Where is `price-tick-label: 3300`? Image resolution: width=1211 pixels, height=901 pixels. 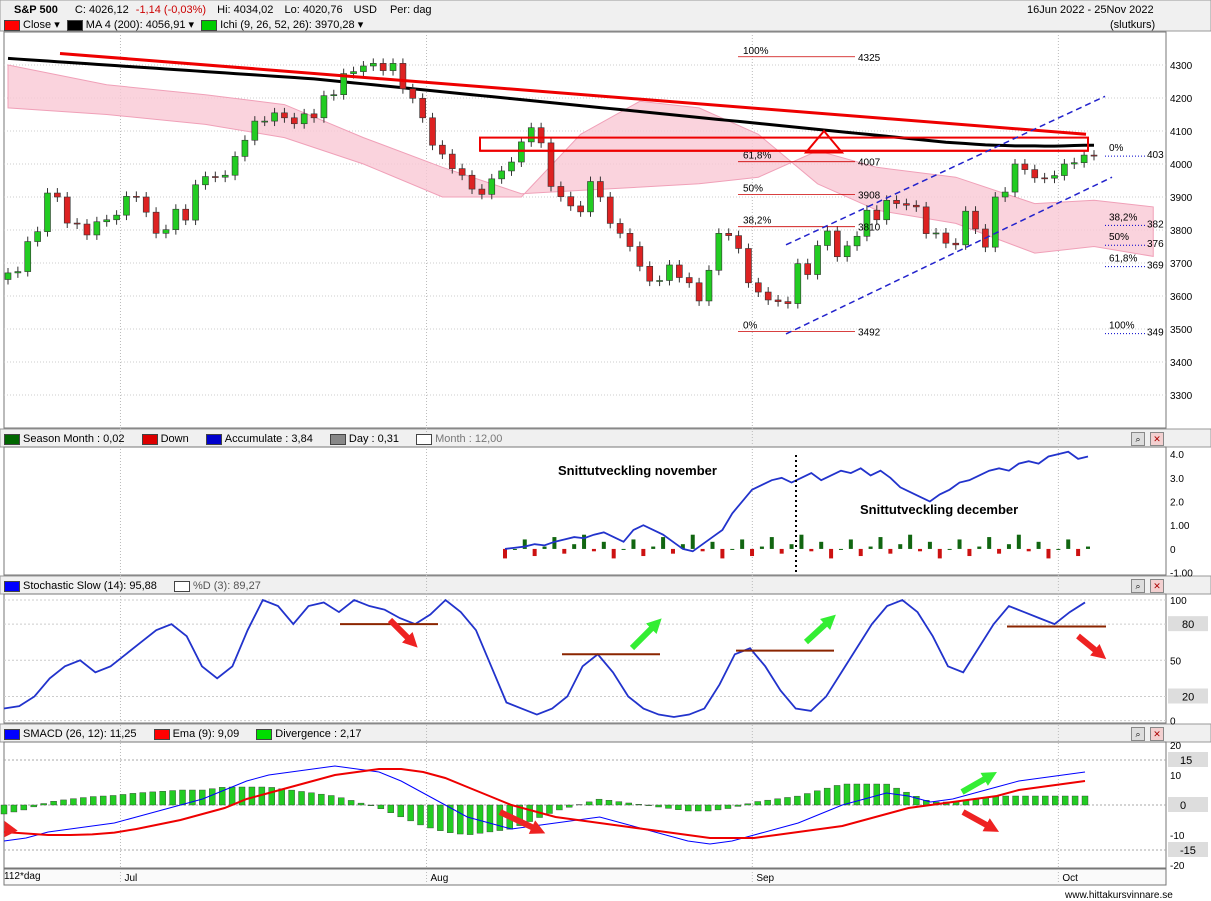 price-tick-label: 3300 is located at coordinates (1181, 396).